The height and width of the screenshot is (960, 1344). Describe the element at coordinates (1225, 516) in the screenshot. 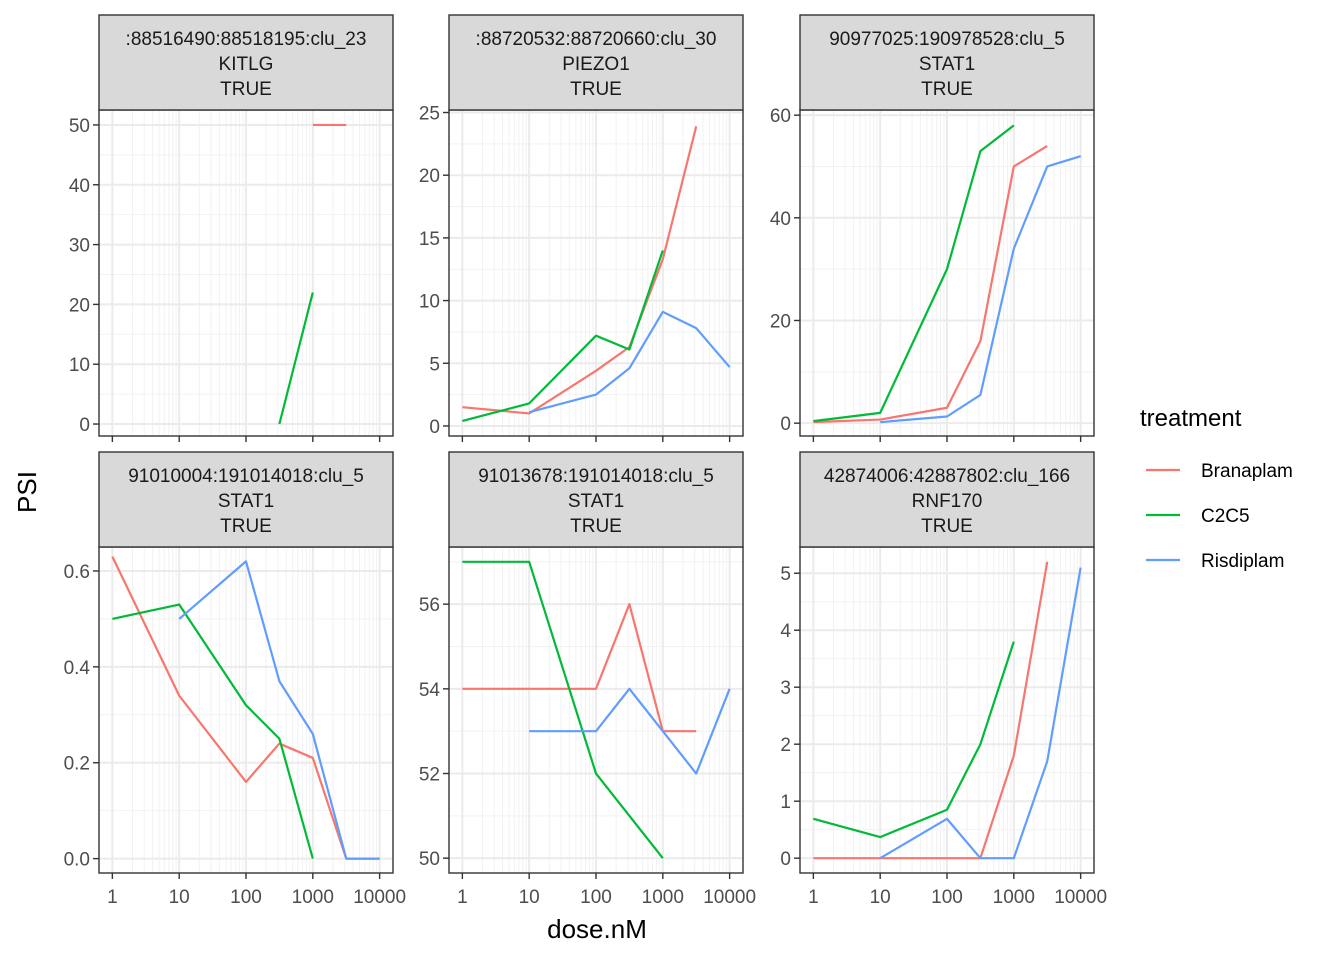

I see `legend-label: C2C5` at that location.